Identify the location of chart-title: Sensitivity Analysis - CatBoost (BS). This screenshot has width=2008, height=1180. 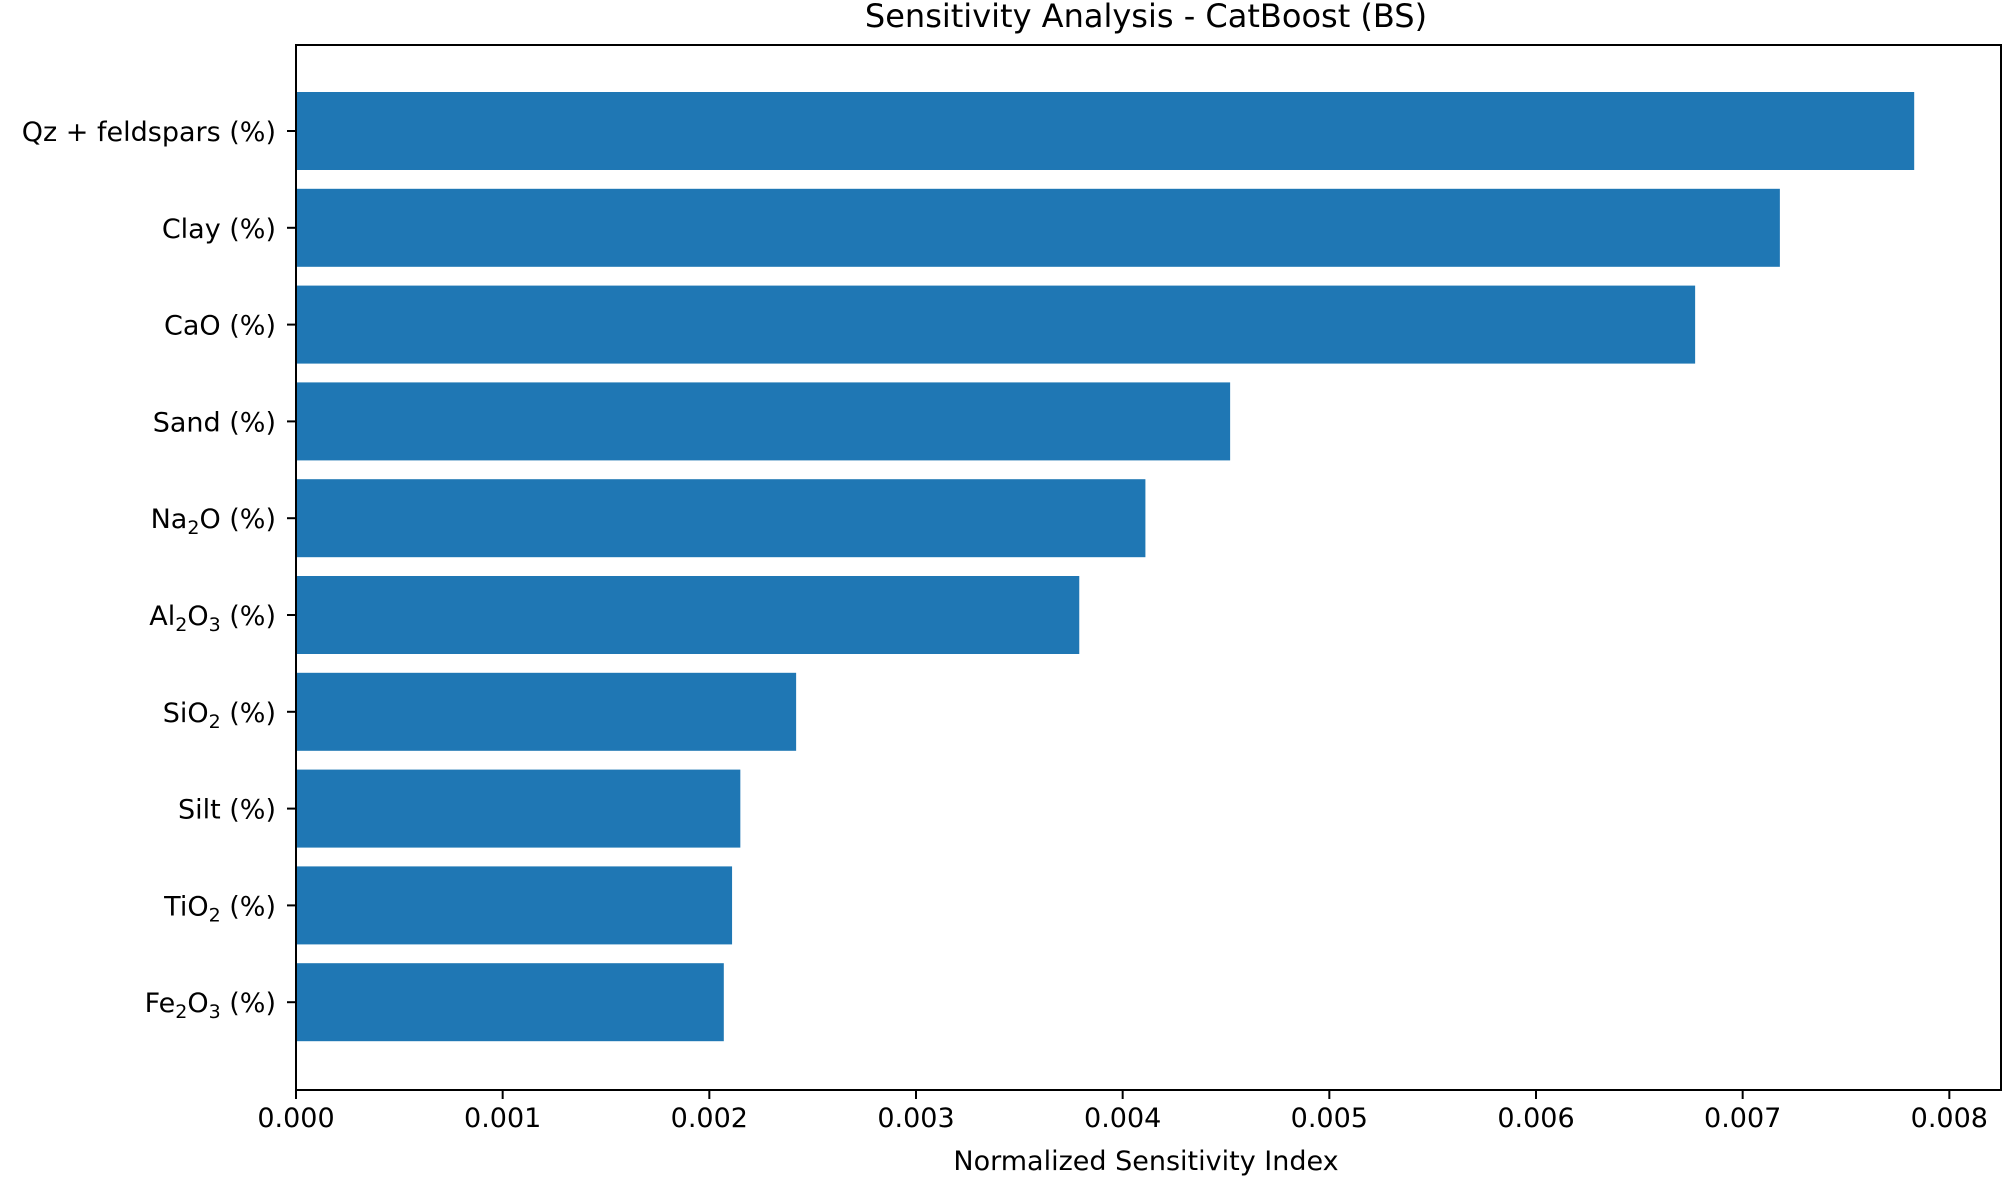
(1146, 17).